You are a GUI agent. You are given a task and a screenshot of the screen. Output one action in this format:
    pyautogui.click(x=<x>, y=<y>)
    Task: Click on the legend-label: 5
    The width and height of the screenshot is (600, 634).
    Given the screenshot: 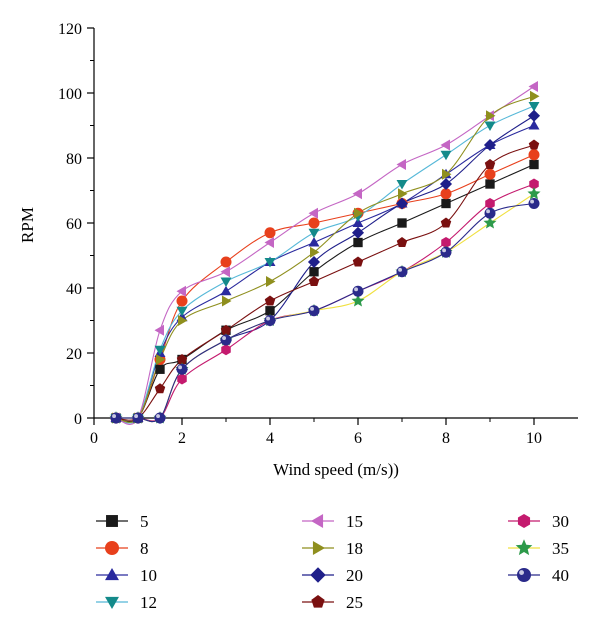 What is the action you would take?
    pyautogui.click(x=144, y=521)
    